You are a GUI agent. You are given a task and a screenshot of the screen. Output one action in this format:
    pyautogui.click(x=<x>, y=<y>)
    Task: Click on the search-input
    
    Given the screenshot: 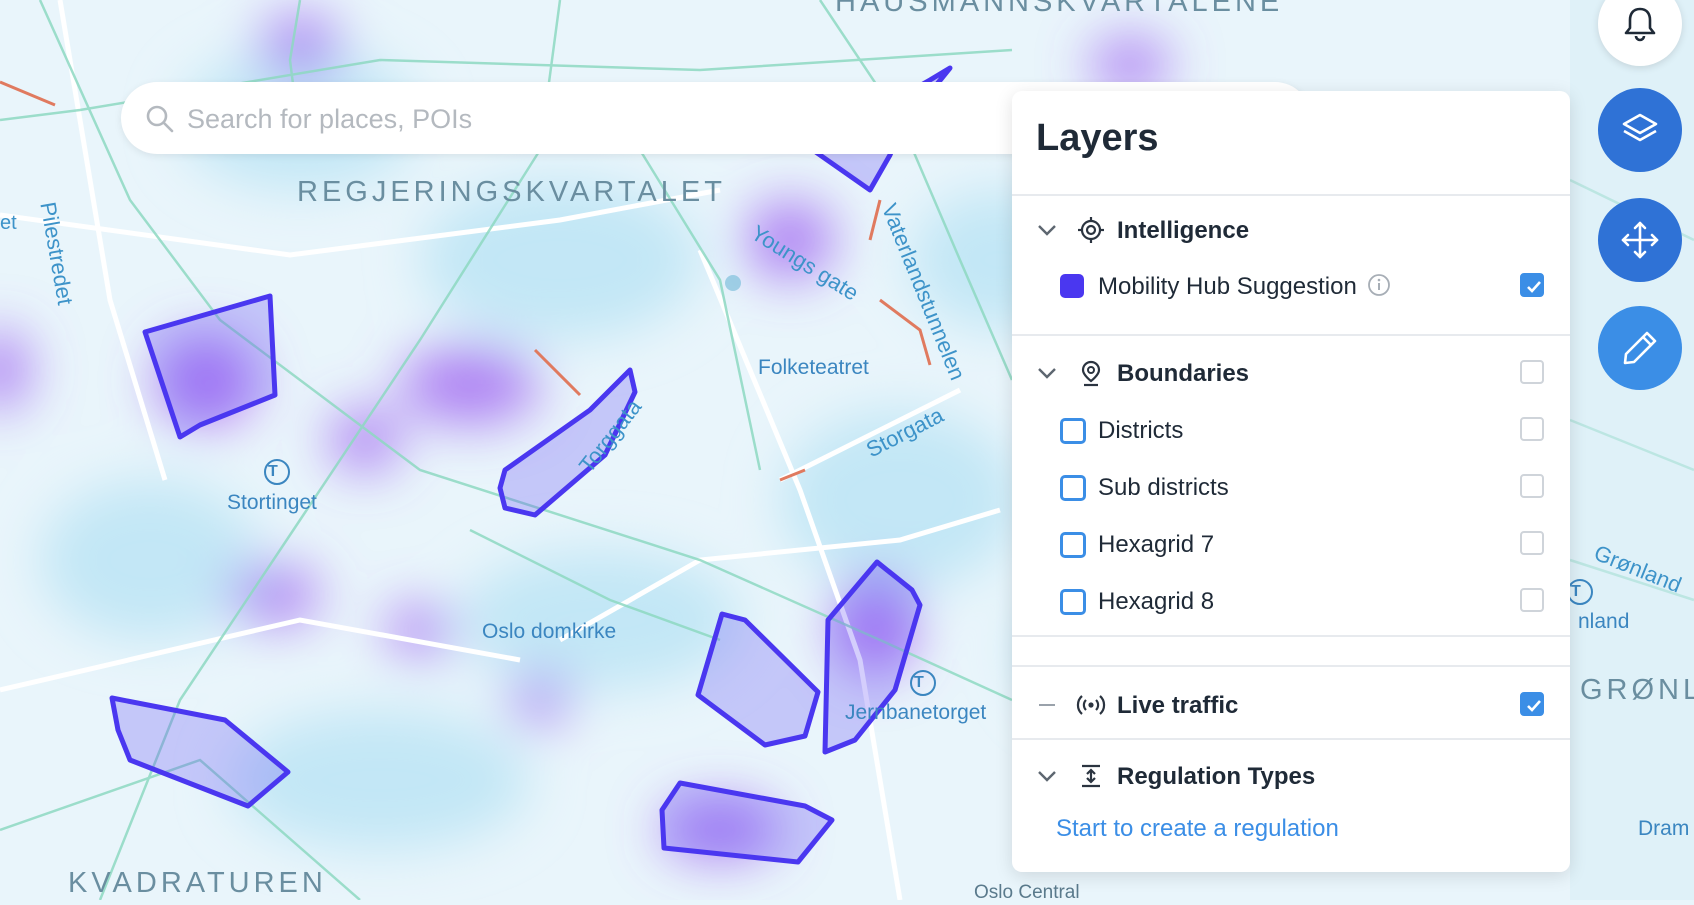 What is the action you would take?
    pyautogui.click(x=637, y=119)
    